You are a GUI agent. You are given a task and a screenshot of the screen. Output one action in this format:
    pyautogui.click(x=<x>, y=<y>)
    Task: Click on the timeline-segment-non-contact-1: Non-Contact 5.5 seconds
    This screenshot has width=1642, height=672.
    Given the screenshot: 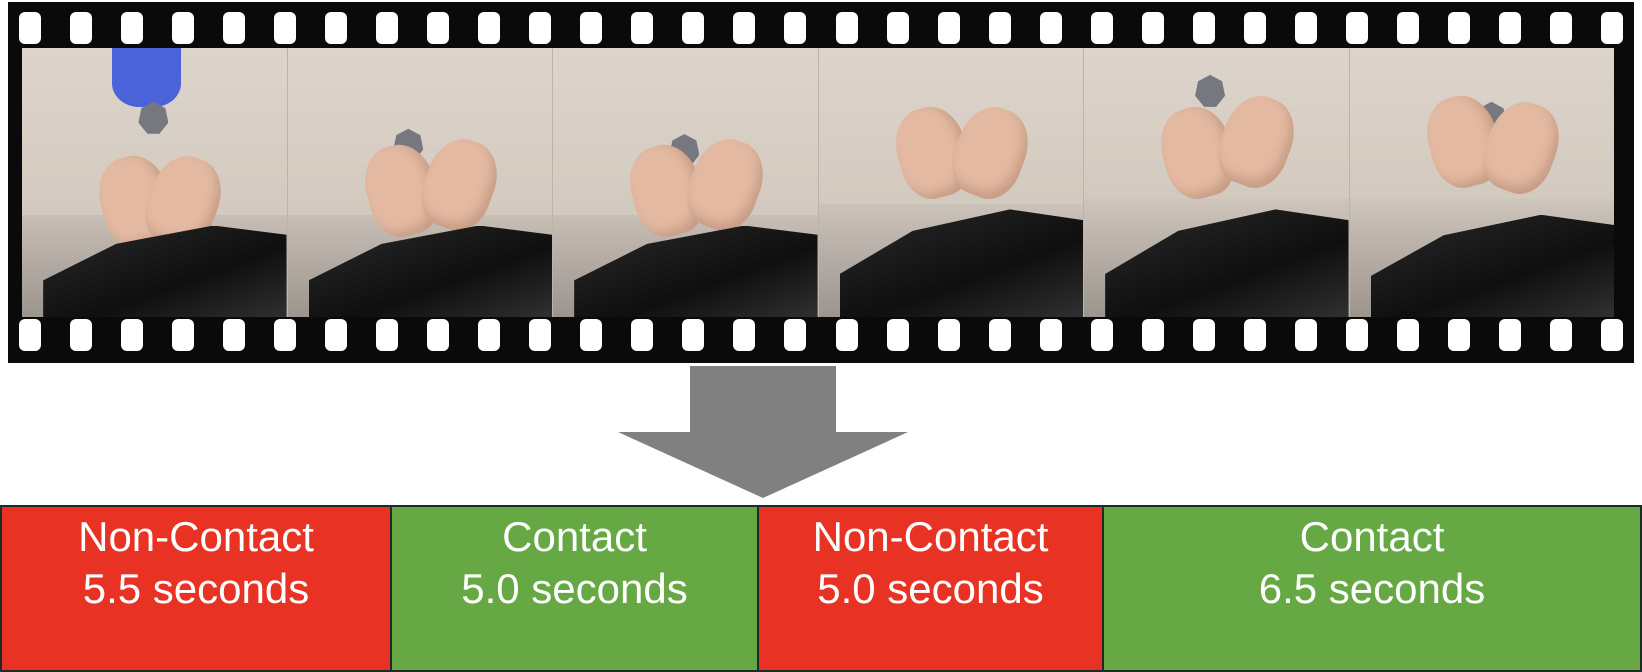 What is the action you would take?
    pyautogui.click(x=196, y=588)
    